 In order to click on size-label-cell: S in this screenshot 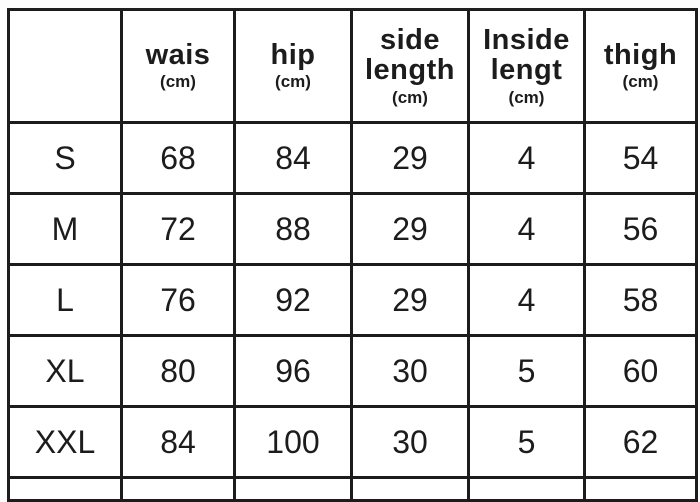, I will do `click(65, 158)`.